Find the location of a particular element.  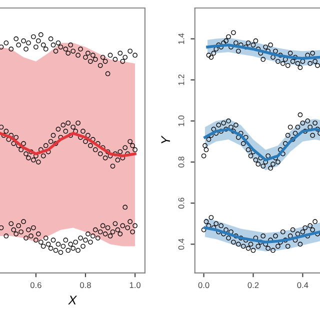

y-tick-label: 1.0 is located at coordinates (181, 121).